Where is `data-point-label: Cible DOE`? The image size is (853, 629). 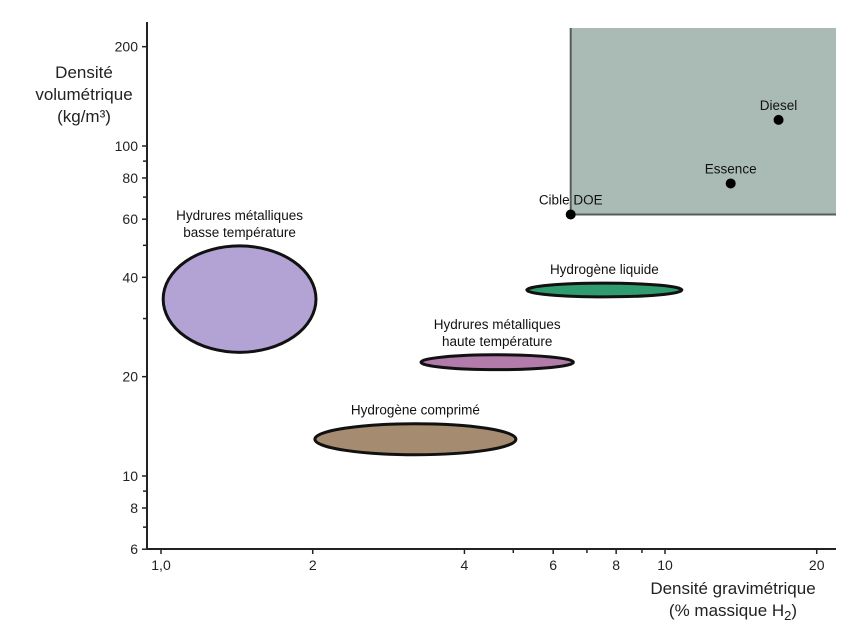 data-point-label: Cible DOE is located at coordinates (571, 200).